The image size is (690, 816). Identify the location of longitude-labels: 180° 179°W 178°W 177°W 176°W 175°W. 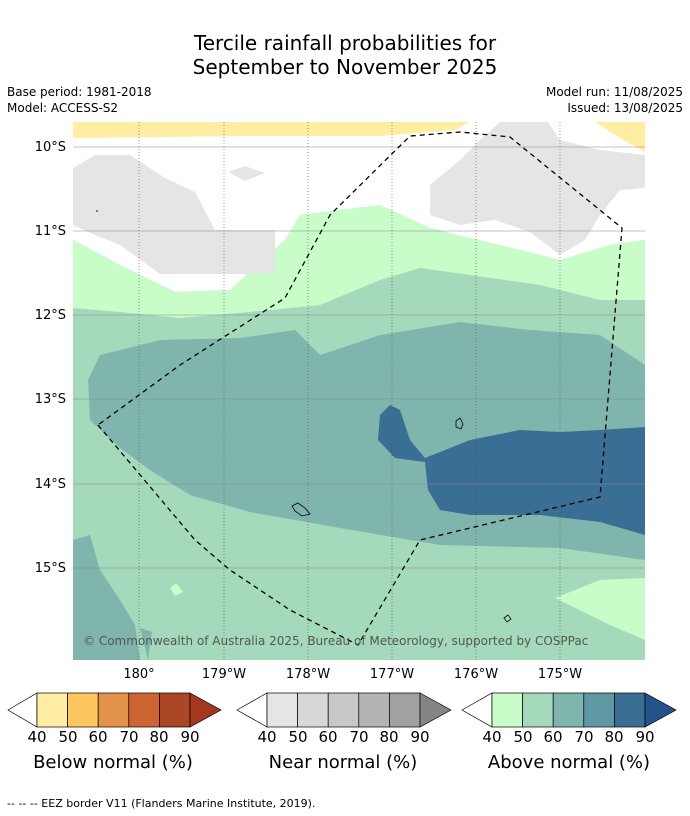
(352, 674).